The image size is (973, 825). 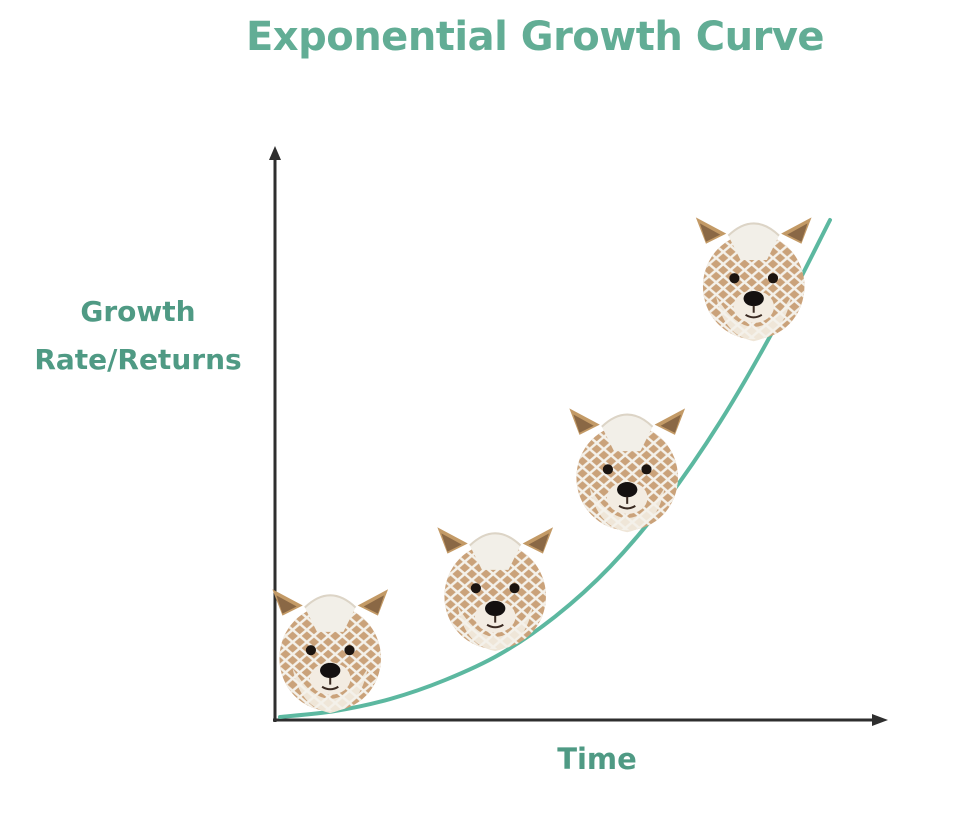 I want to click on y-axis-label: Growth Rate/Returns, so click(x=138, y=335).